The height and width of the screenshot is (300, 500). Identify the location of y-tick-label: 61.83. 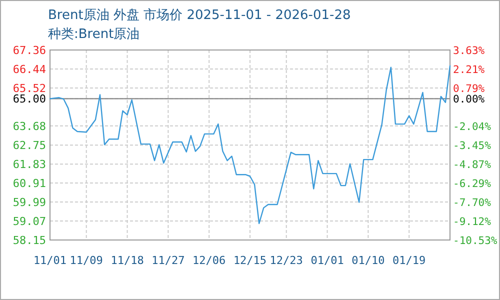
(29, 165).